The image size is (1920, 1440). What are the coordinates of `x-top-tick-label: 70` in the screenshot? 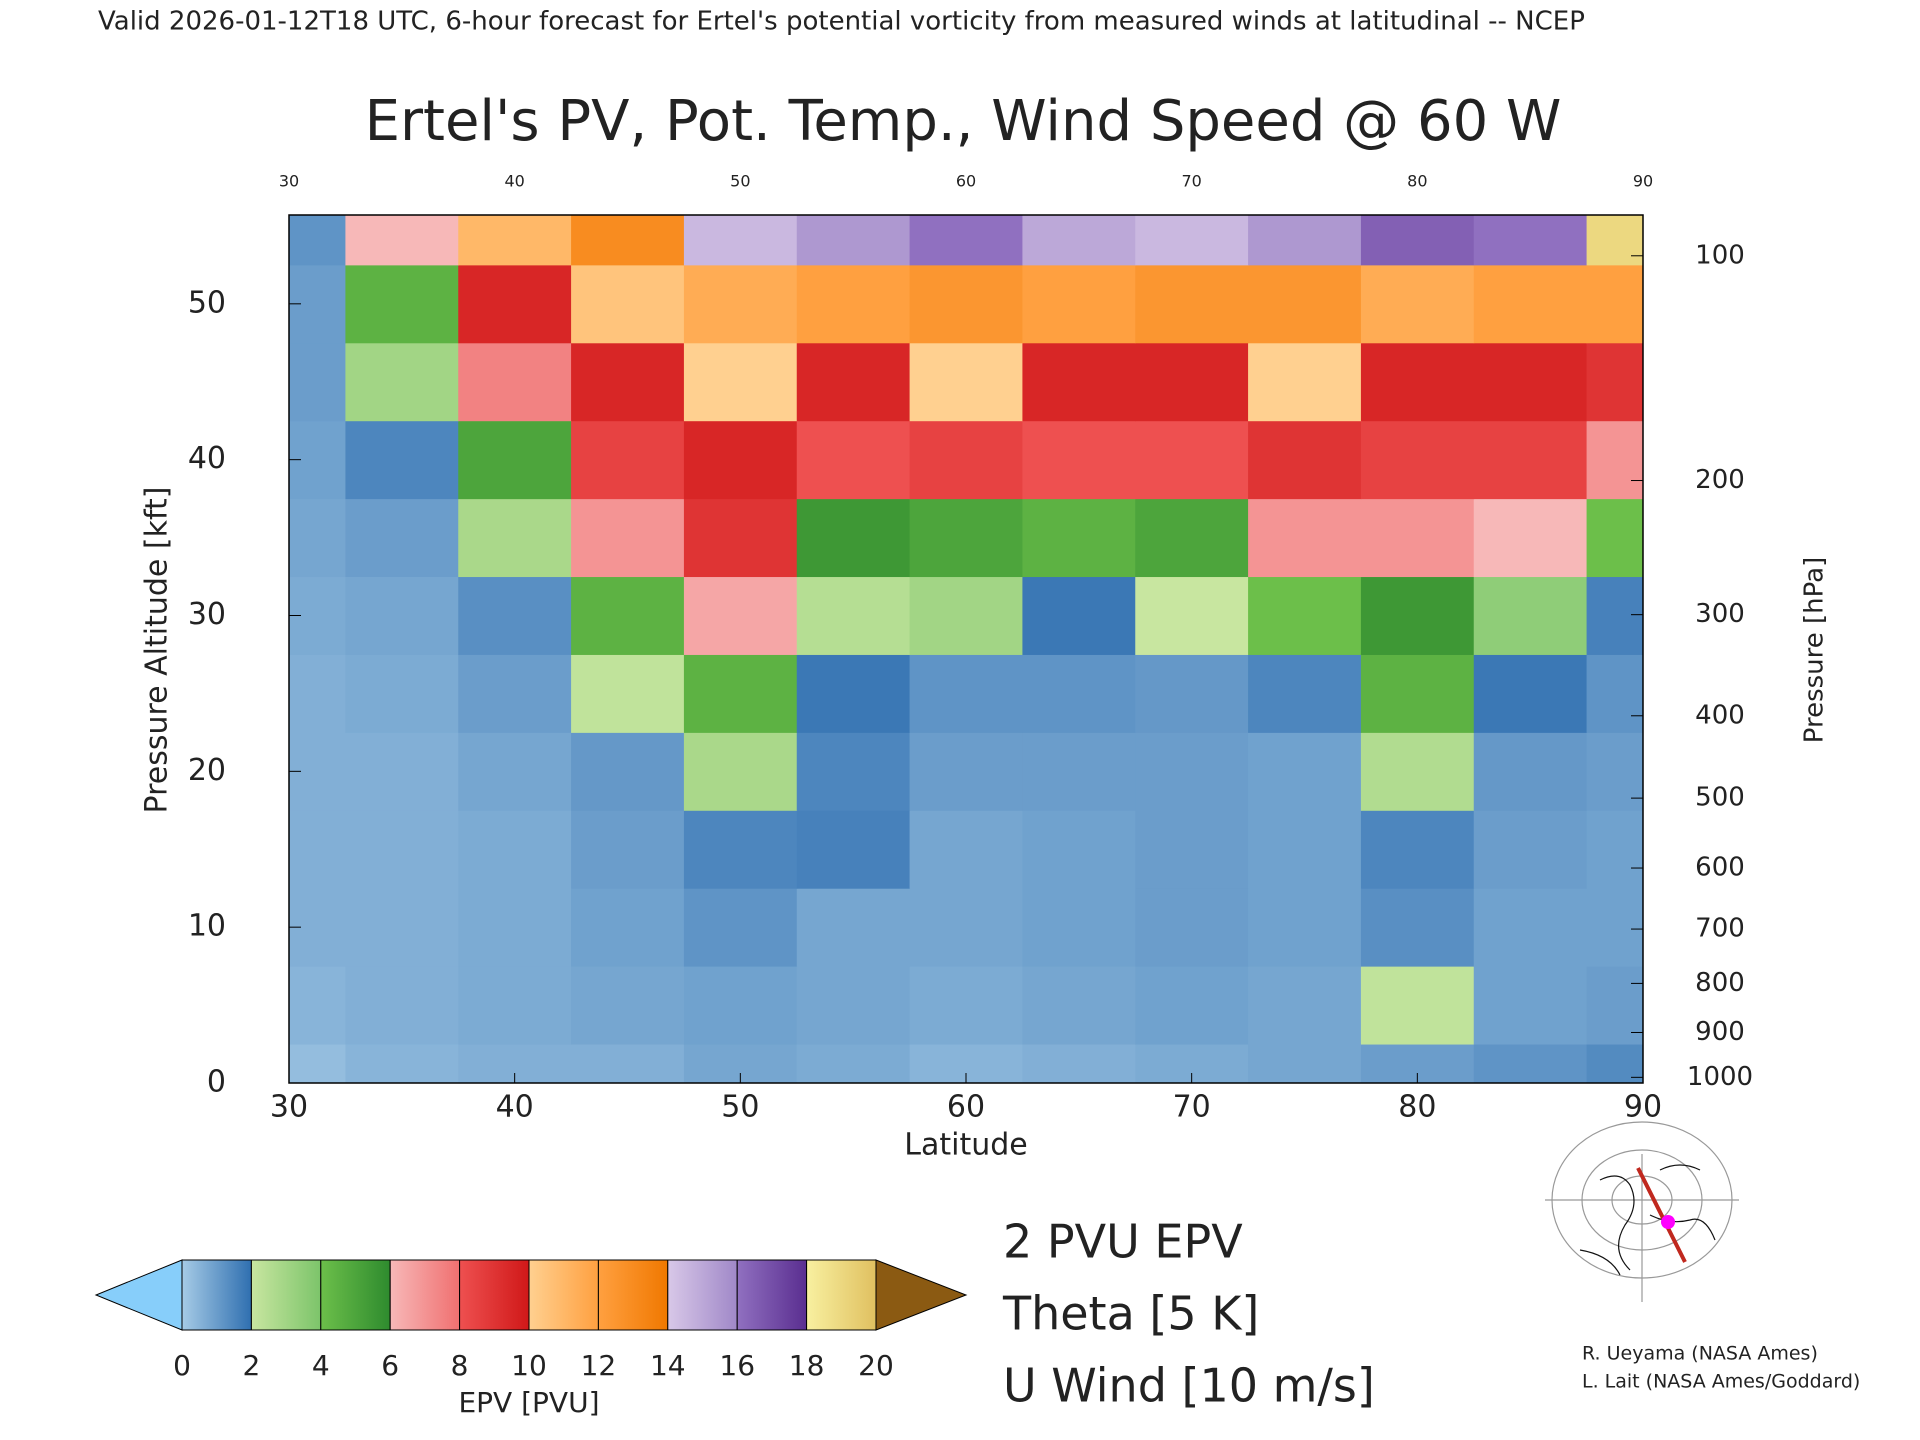 It's located at (1191, 181).